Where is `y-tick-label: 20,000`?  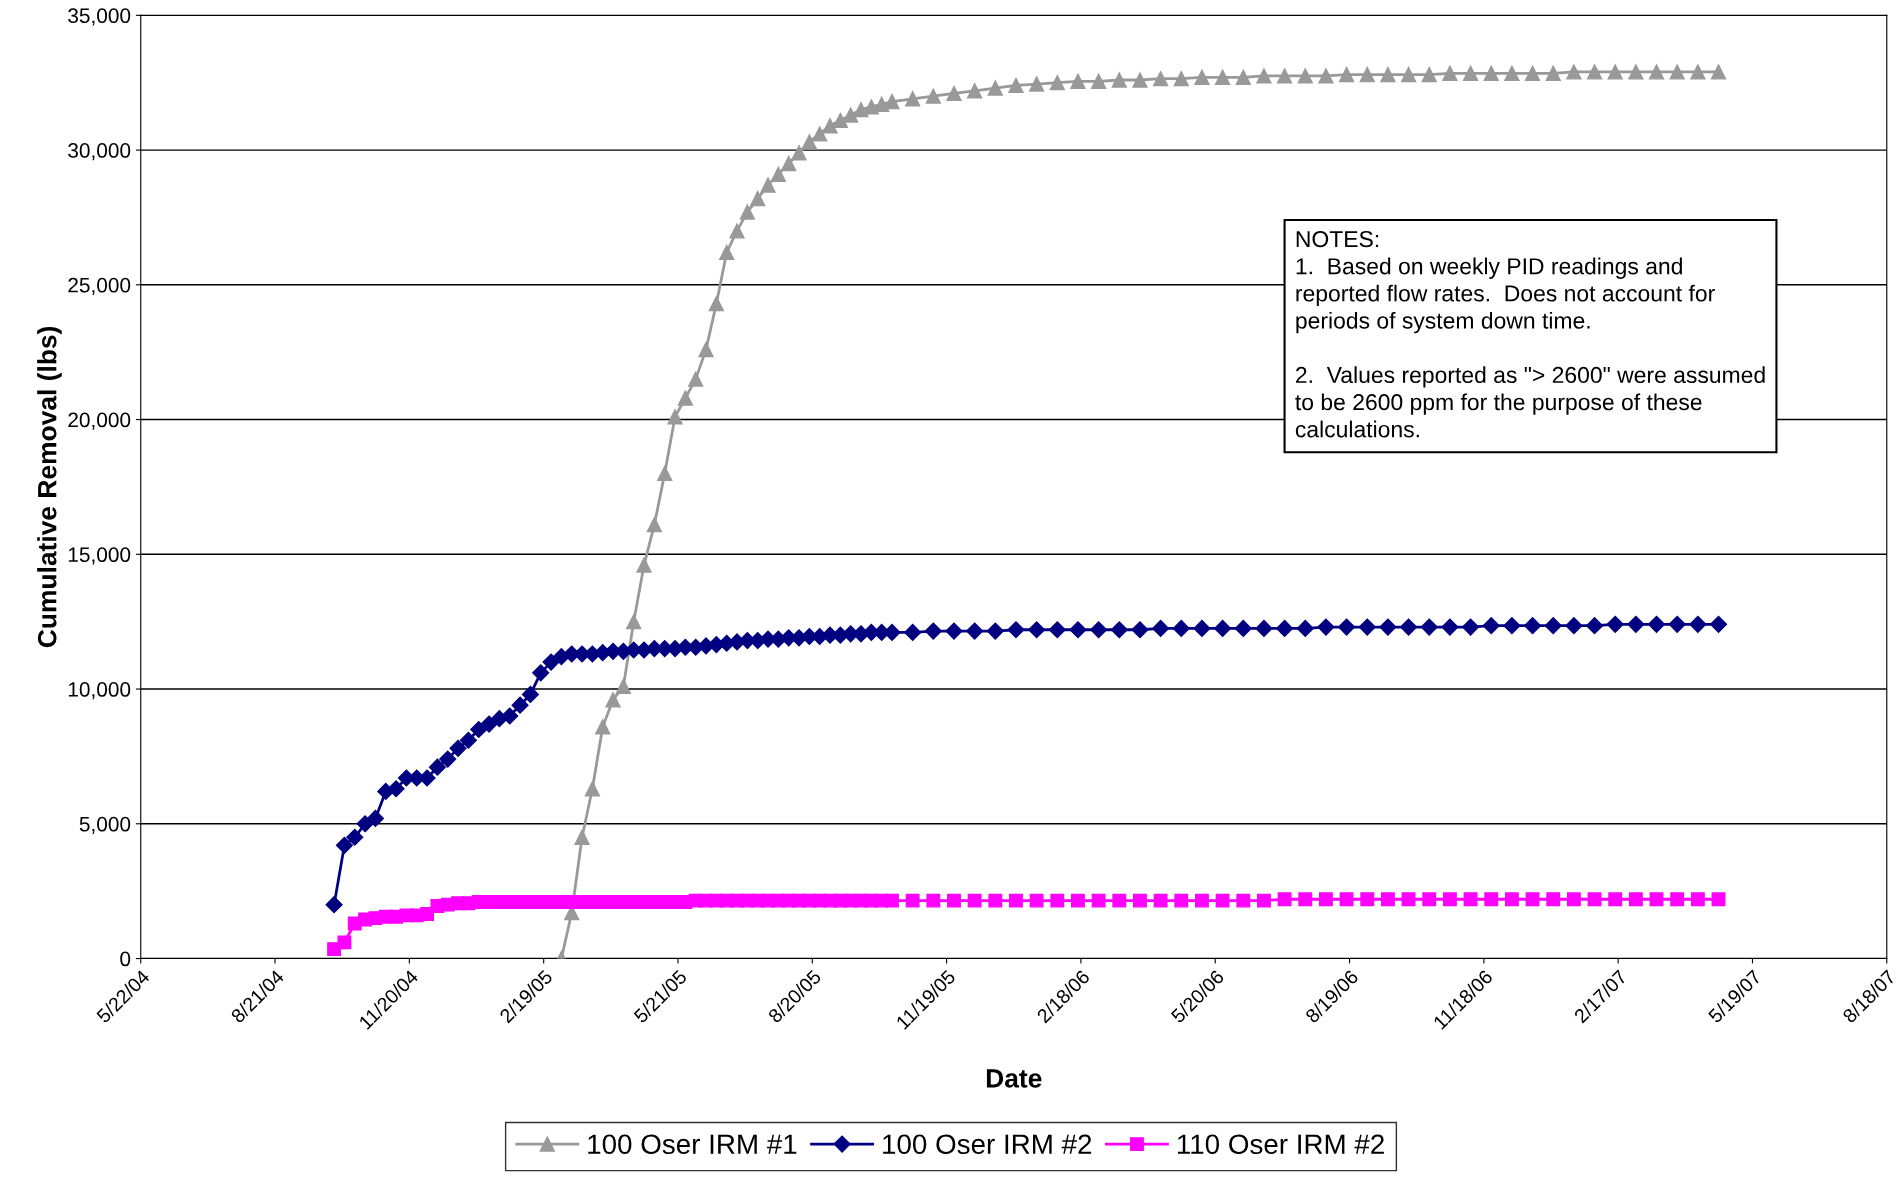 y-tick-label: 20,000 is located at coordinates (99, 421).